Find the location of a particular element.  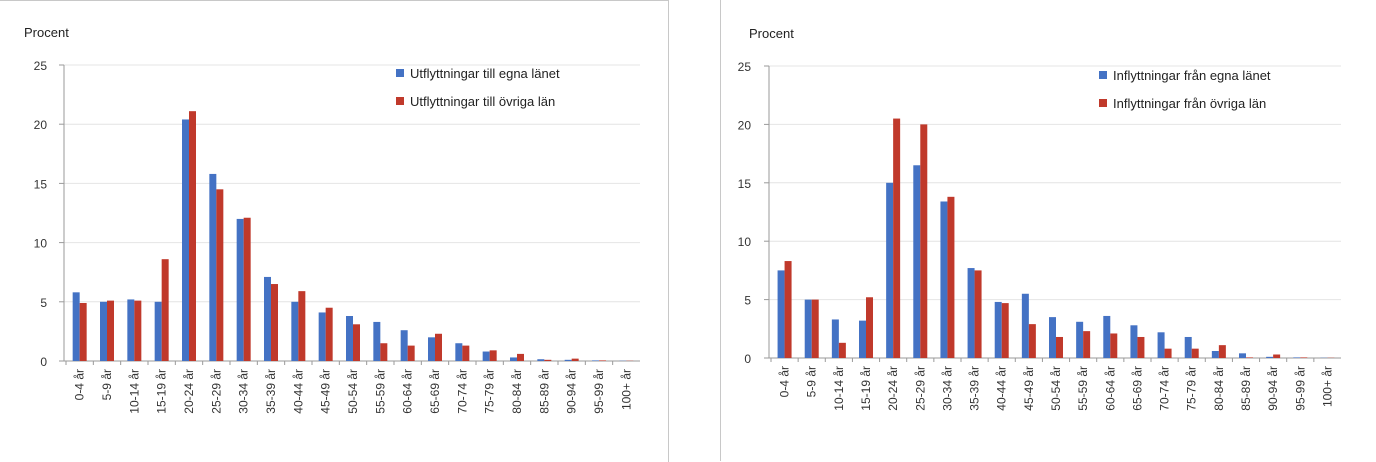

x-tick-label: 45-49 år is located at coordinates (326, 391).